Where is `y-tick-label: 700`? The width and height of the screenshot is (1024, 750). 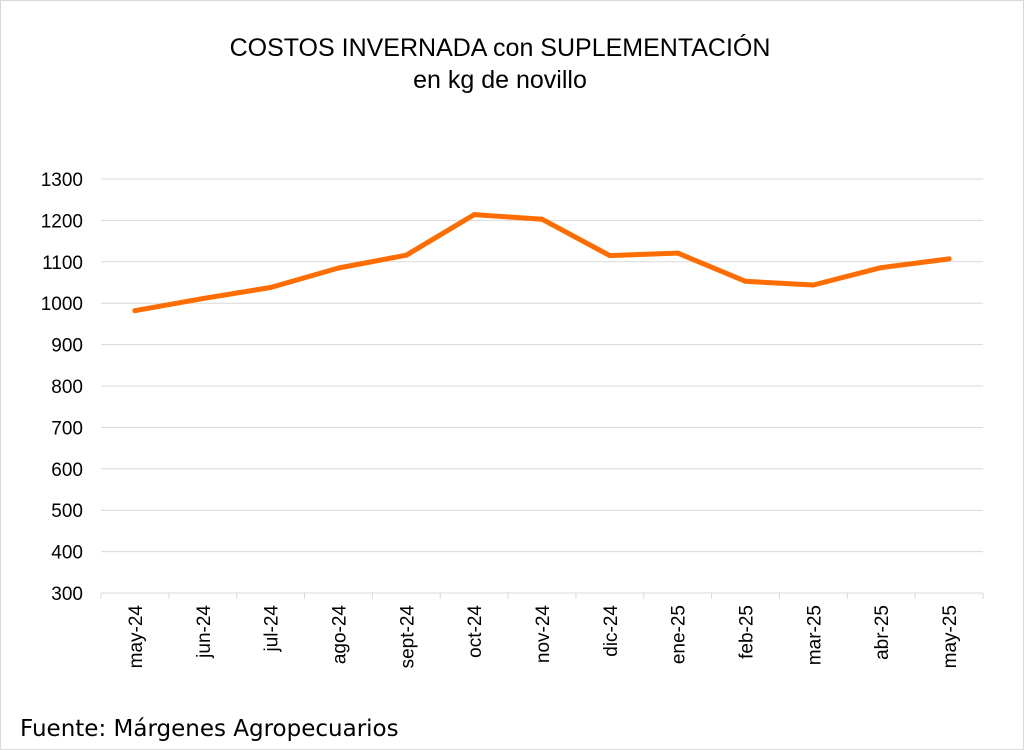 y-tick-label: 700 is located at coordinates (67, 428).